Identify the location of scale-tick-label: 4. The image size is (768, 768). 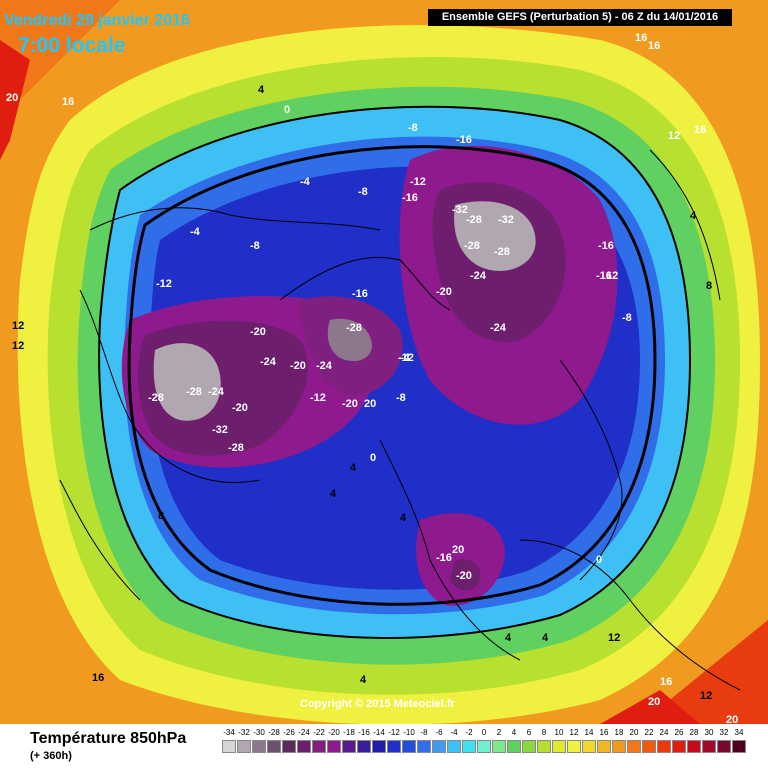
(514, 732).